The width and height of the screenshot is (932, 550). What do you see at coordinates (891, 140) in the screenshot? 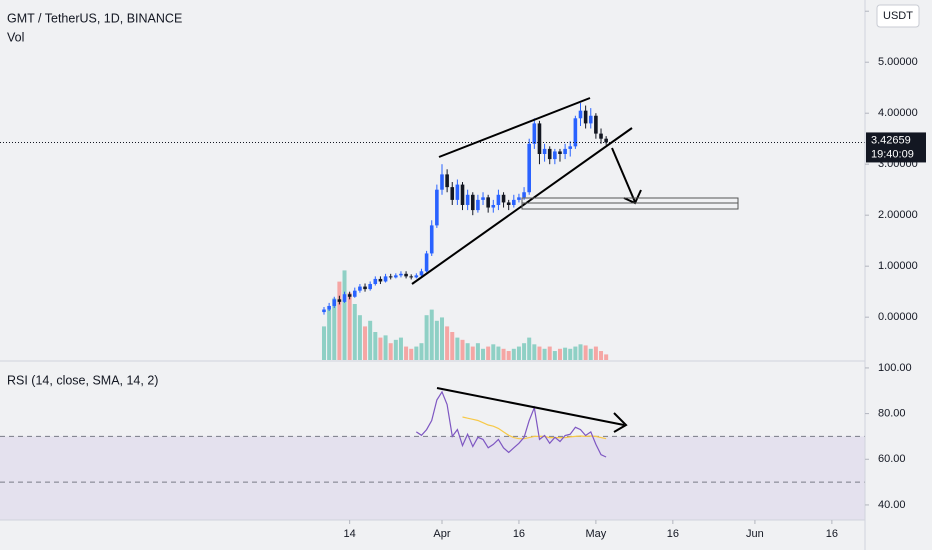
I see `last-price-label: 3.42659` at bounding box center [891, 140].